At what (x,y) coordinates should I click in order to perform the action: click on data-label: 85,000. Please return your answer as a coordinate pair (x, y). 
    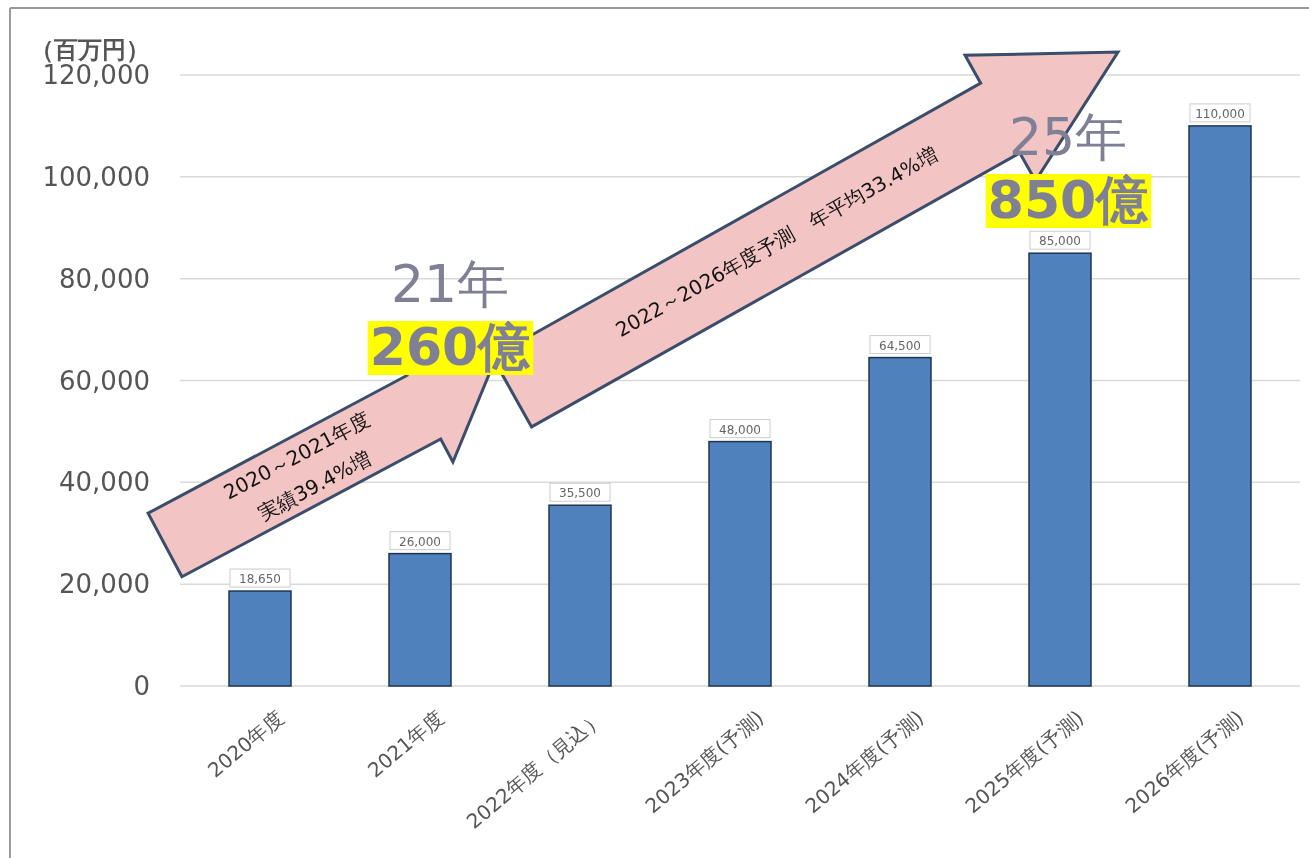
    Looking at the image, I should click on (1060, 241).